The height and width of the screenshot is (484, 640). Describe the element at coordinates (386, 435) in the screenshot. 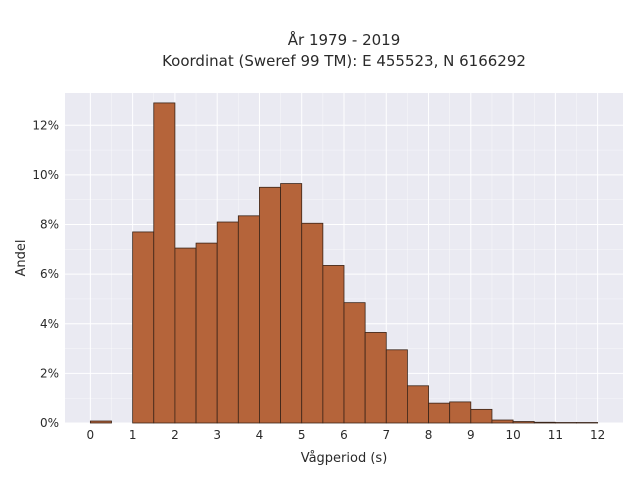

I see `x-tick-label: 7` at that location.